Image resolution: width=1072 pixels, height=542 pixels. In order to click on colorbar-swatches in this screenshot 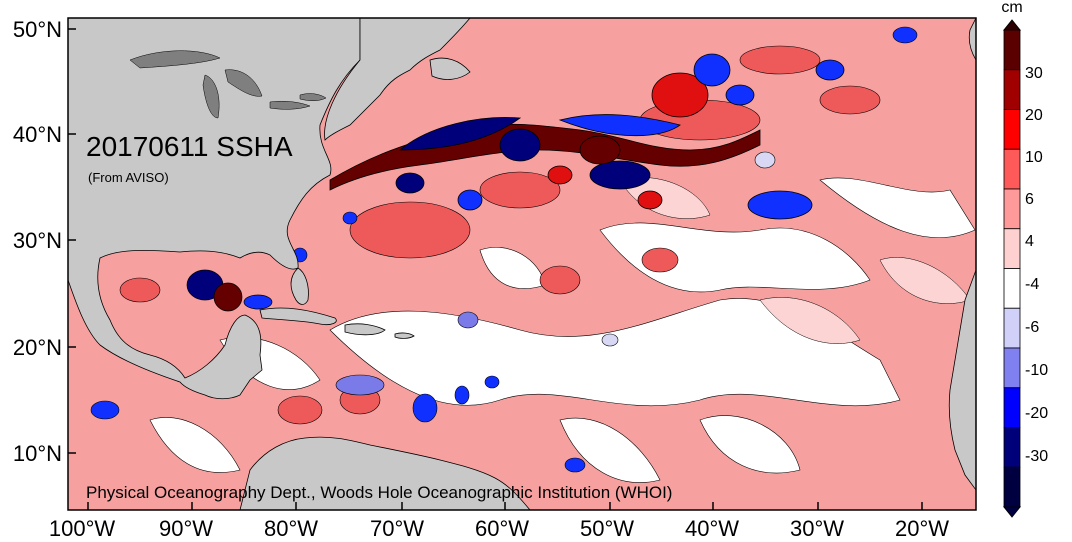, I will do `click(1012, 268)`.